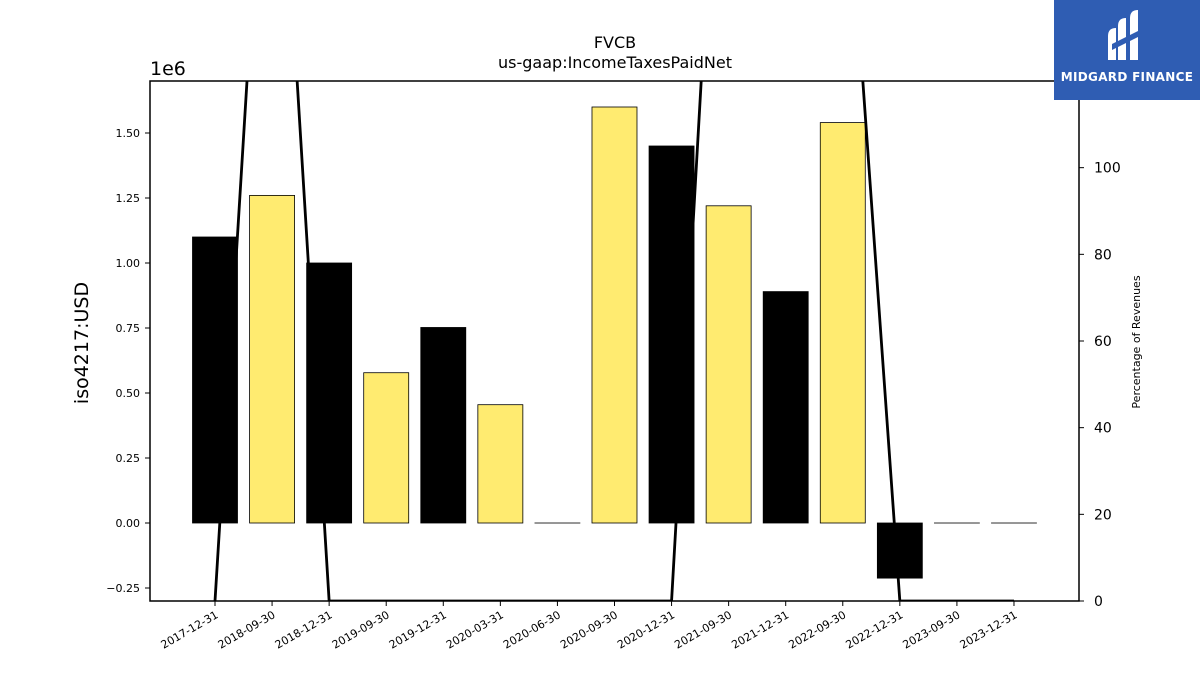 This screenshot has width=1200, height=675. What do you see at coordinates (475, 629) in the screenshot?
I see `x-tick-label: 2020-03-31` at bounding box center [475, 629].